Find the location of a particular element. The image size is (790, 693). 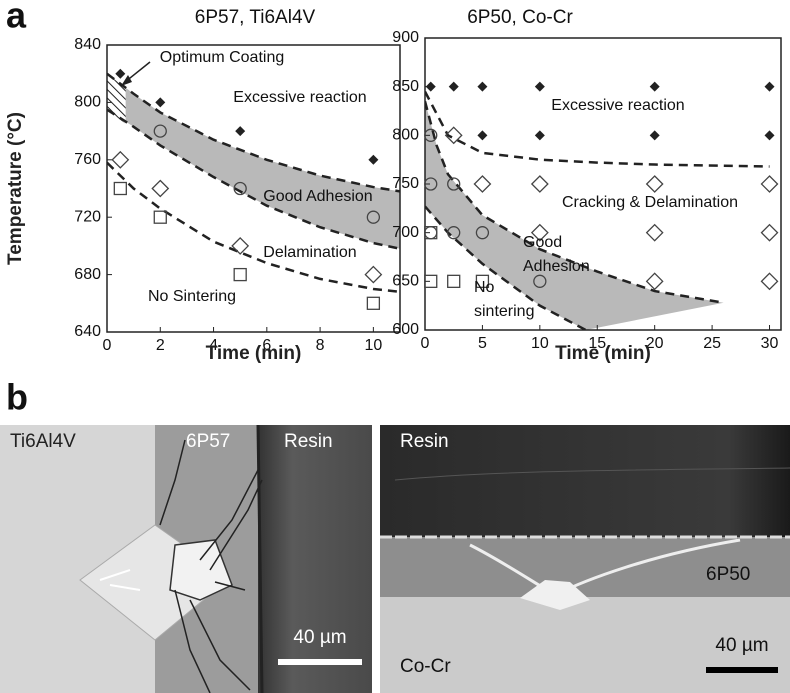

plot is located at coordinates (253, 183).